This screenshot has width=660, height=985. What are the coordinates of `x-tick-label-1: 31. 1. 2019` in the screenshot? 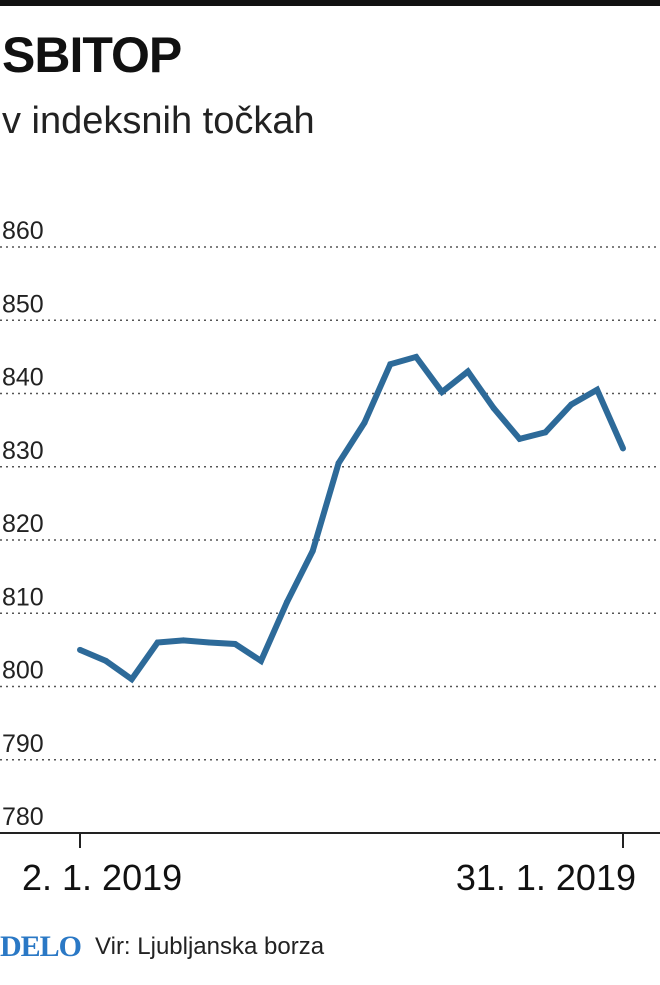 It's located at (546, 877).